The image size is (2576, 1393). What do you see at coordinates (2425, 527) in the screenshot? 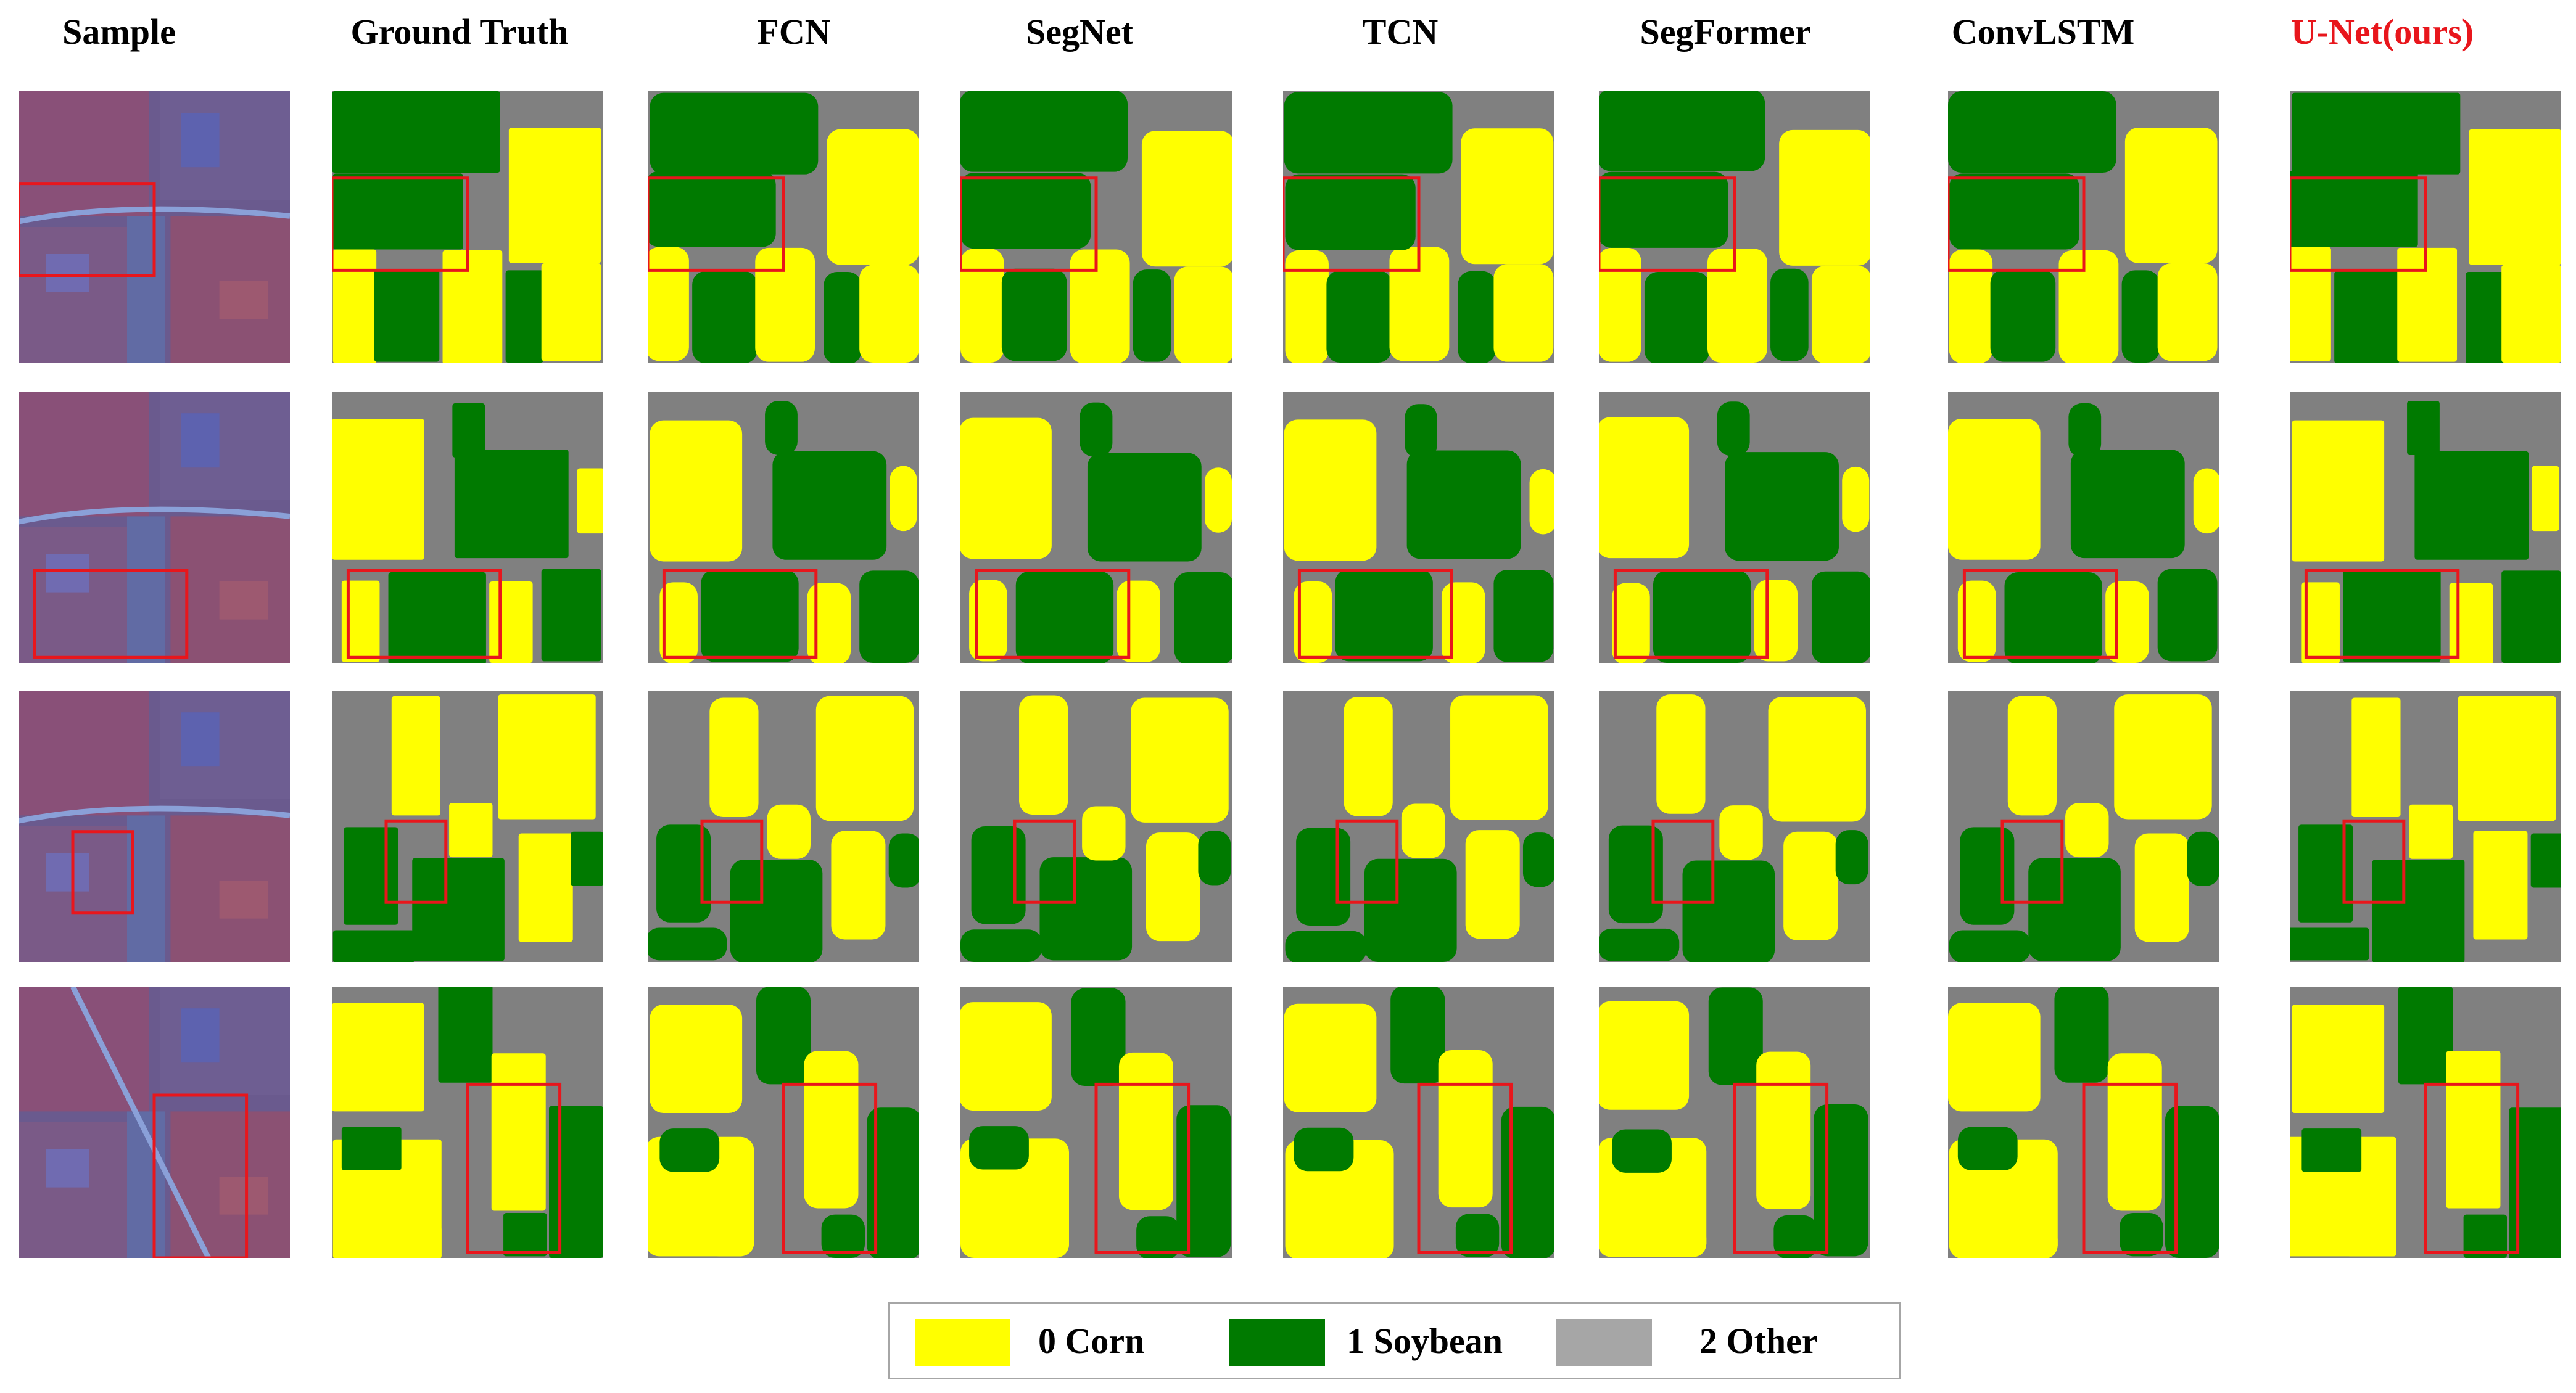
I see `segmentation-map-unet-row2` at bounding box center [2425, 527].